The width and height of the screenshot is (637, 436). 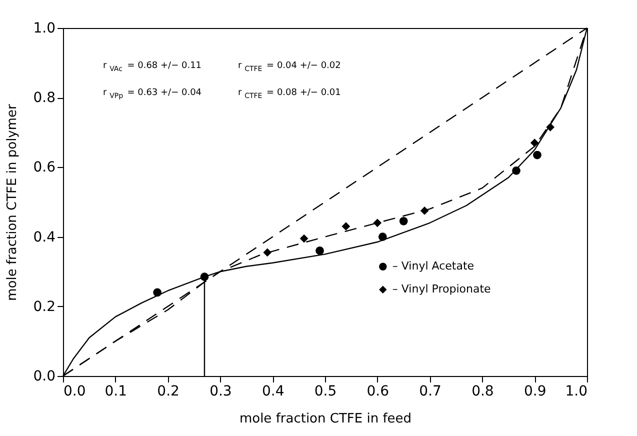 I want to click on legend-label: – Vinyl Propionate, so click(x=442, y=289).